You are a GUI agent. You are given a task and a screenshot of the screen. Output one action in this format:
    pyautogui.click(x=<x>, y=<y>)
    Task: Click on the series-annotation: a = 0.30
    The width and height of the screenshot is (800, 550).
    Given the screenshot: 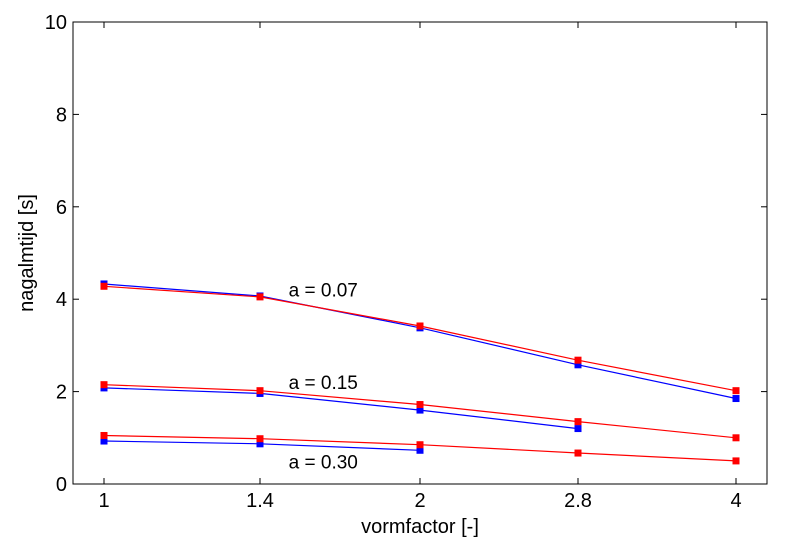 What is the action you would take?
    pyautogui.click(x=323, y=462)
    